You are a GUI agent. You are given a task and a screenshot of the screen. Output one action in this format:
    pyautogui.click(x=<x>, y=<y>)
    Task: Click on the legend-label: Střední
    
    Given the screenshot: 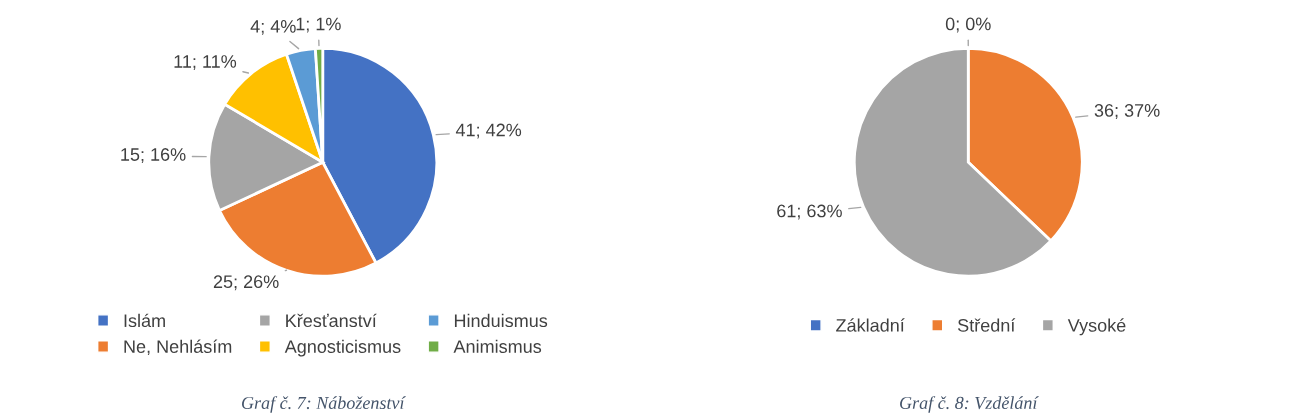 What is the action you would take?
    pyautogui.click(x=986, y=325)
    